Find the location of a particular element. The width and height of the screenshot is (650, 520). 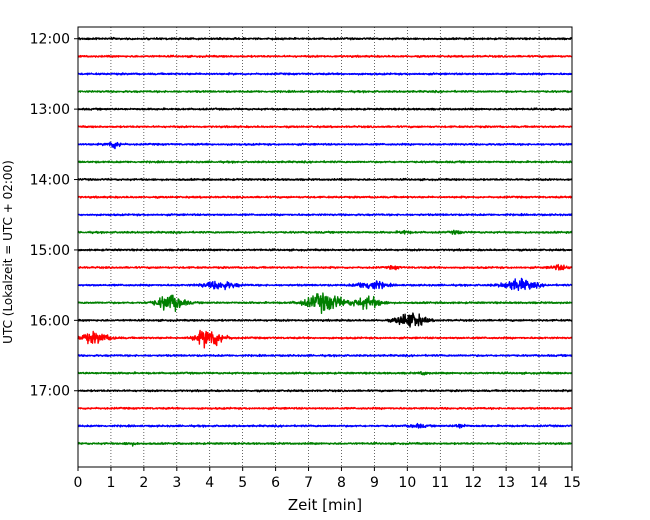

x-tick-label: 1 is located at coordinates (110, 483).